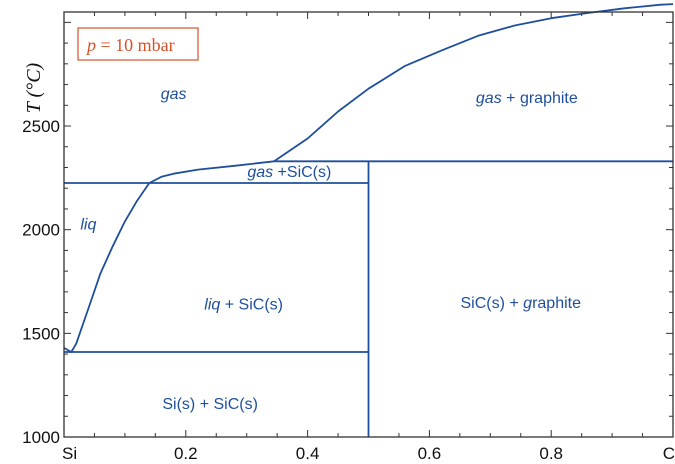  Describe the element at coordinates (551, 453) in the screenshot. I see `x-tick-label: 0.8` at that location.